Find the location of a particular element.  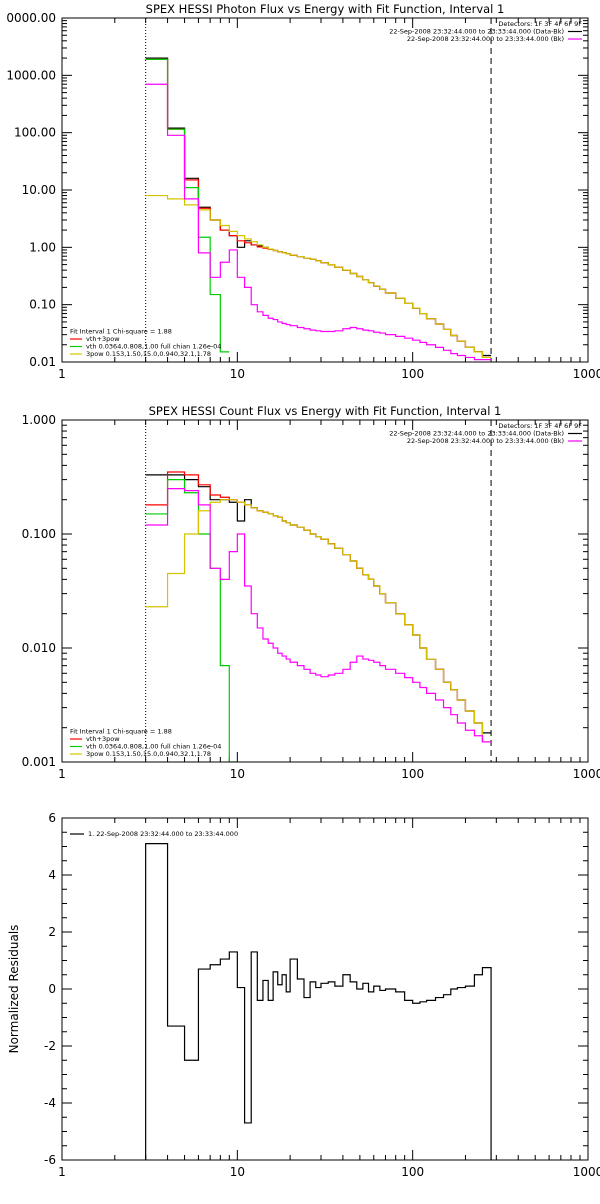

y-tick-label: -4 is located at coordinates (50, 1103).